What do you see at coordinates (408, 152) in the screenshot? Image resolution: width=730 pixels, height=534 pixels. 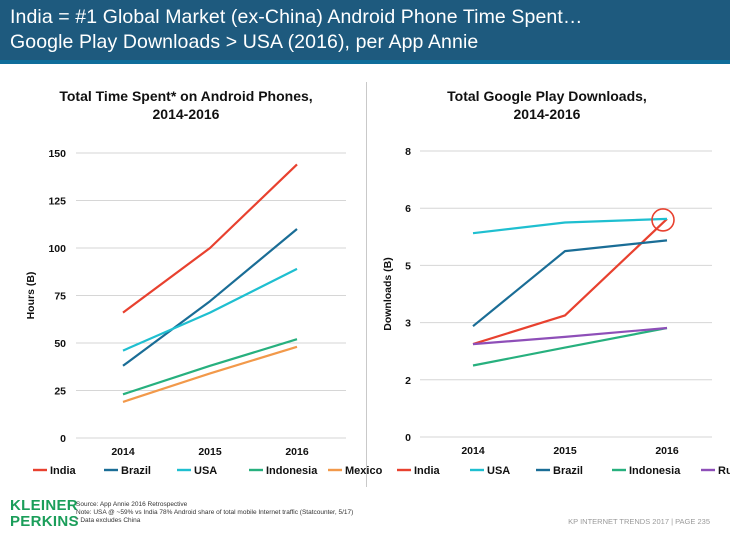 I see `y-tick-label: 8` at bounding box center [408, 152].